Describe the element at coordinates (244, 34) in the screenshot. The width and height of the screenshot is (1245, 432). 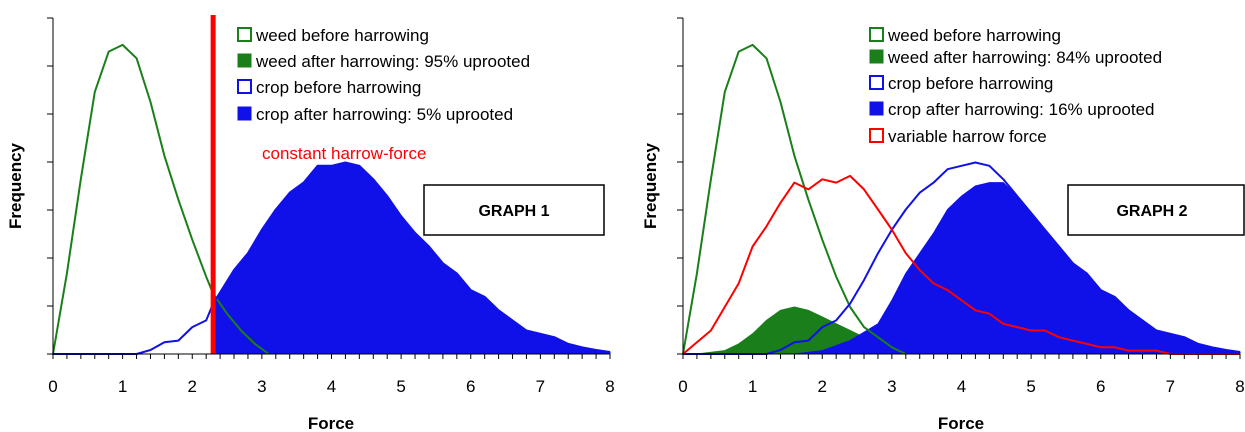
I see `graph1-legend-swatch-weed-before` at that location.